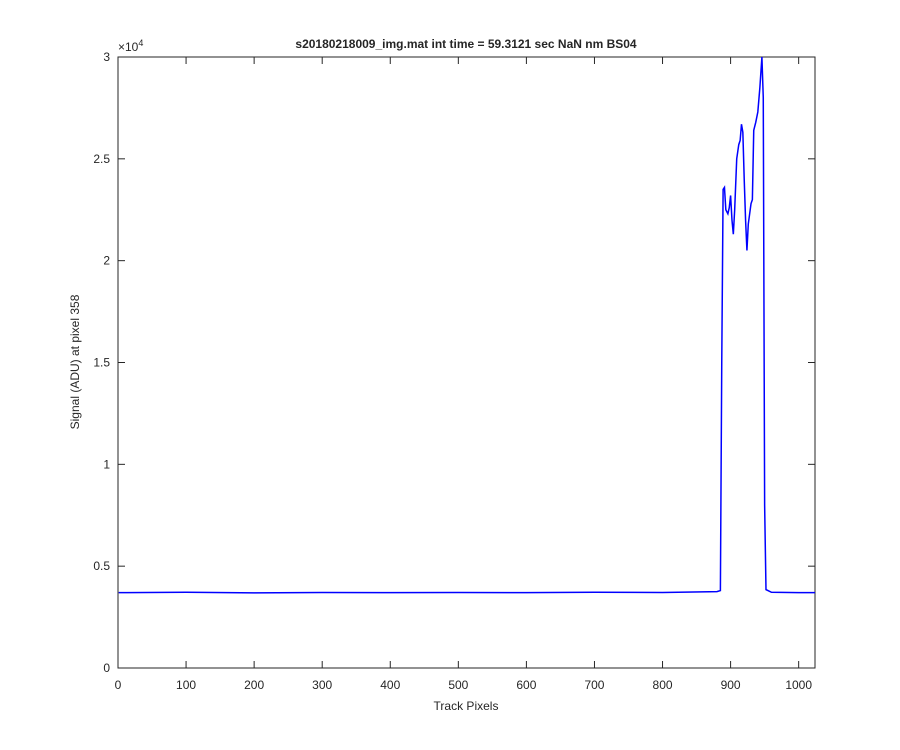 This screenshot has height=750, width=900. What do you see at coordinates (75, 361) in the screenshot?
I see `y-axis-label: Signal (ADU) at pixel 358` at bounding box center [75, 361].